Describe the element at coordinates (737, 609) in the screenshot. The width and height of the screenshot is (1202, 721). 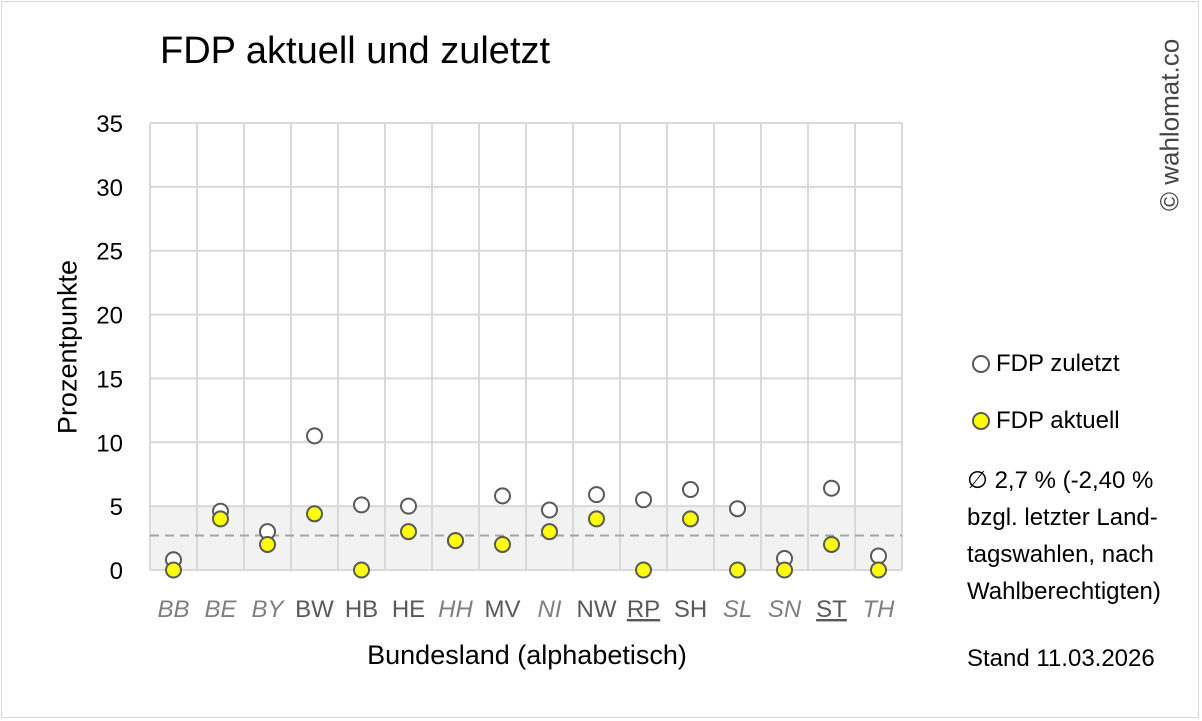
I see `x-tick-label-sl: SL` at that location.